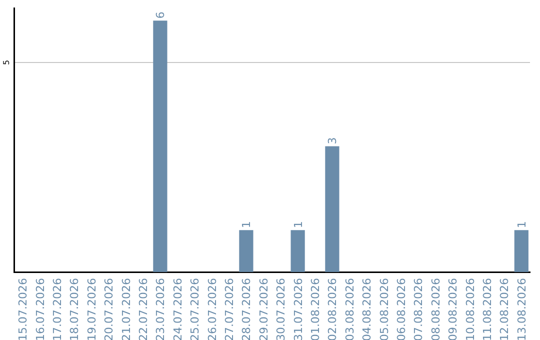 Image resolution: width=540 pixels, height=340 pixels. Describe the element at coordinates (161, 15) in the screenshot. I see `data-label: 6` at that location.